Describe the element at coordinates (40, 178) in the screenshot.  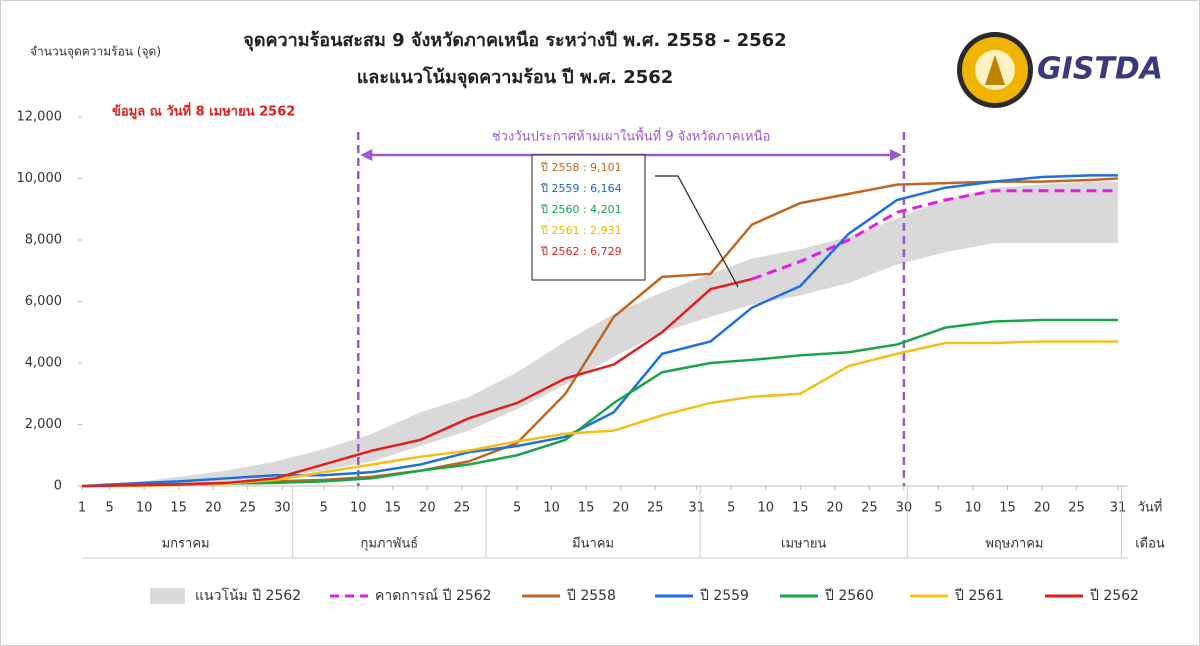
I see `y-tick-label: 10,000` at that location.